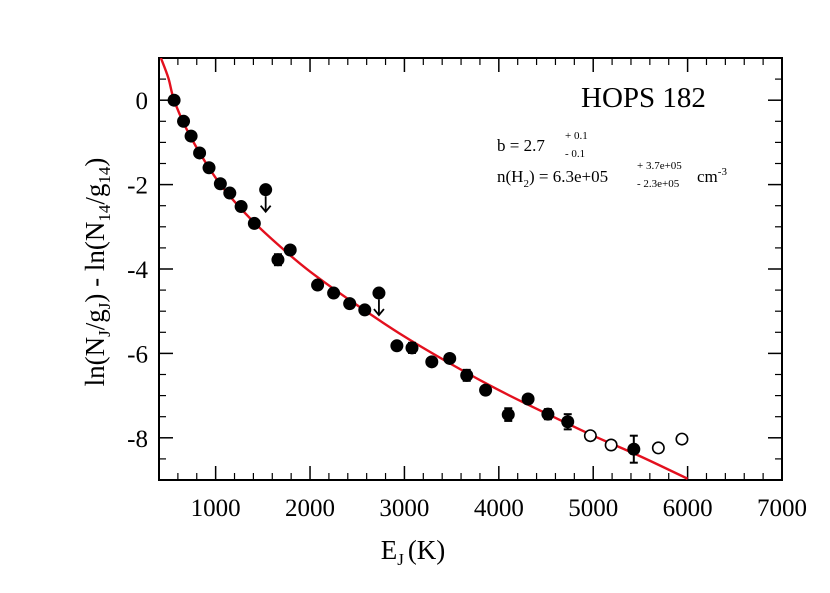  Describe the element at coordinates (142, 101) in the screenshot. I see `y-tick-label: 0` at that location.